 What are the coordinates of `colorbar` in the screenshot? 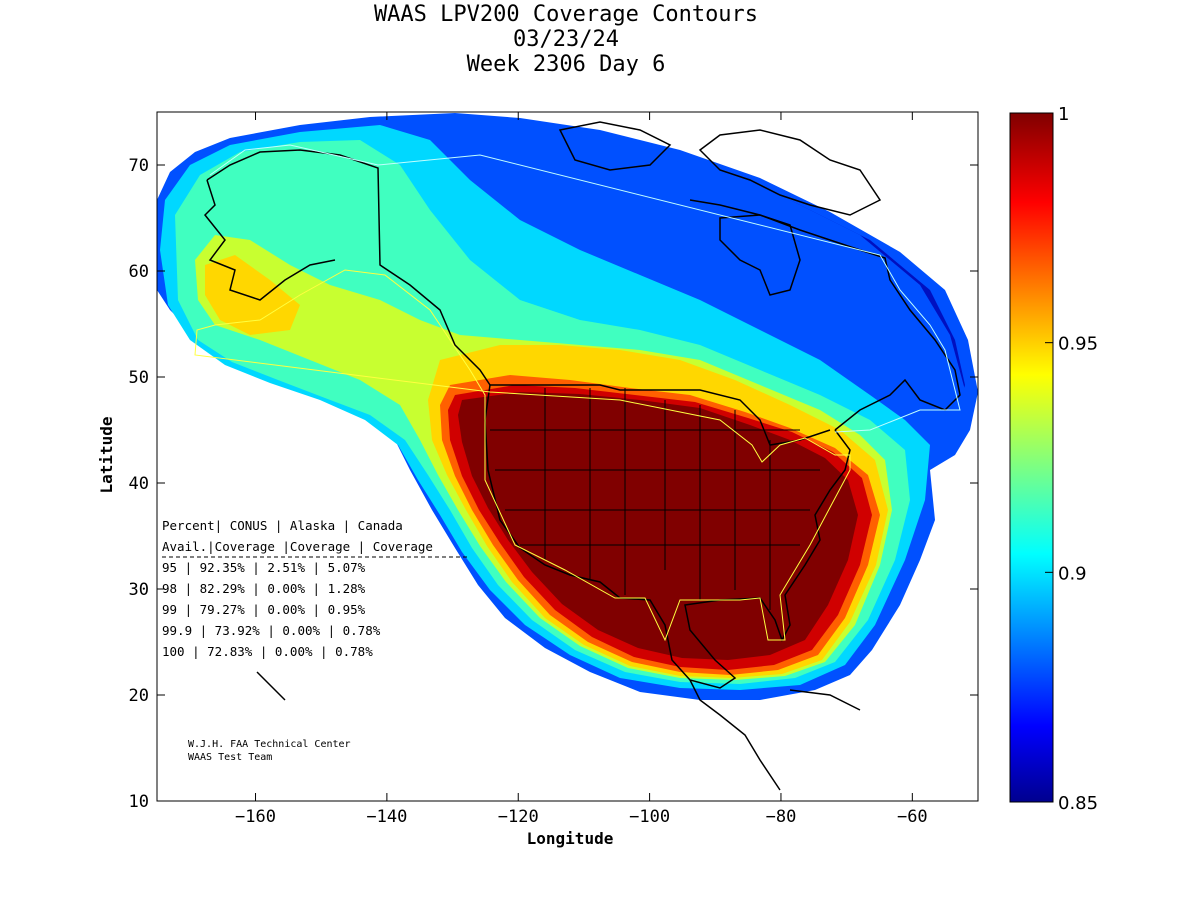 It's located at (1031, 457).